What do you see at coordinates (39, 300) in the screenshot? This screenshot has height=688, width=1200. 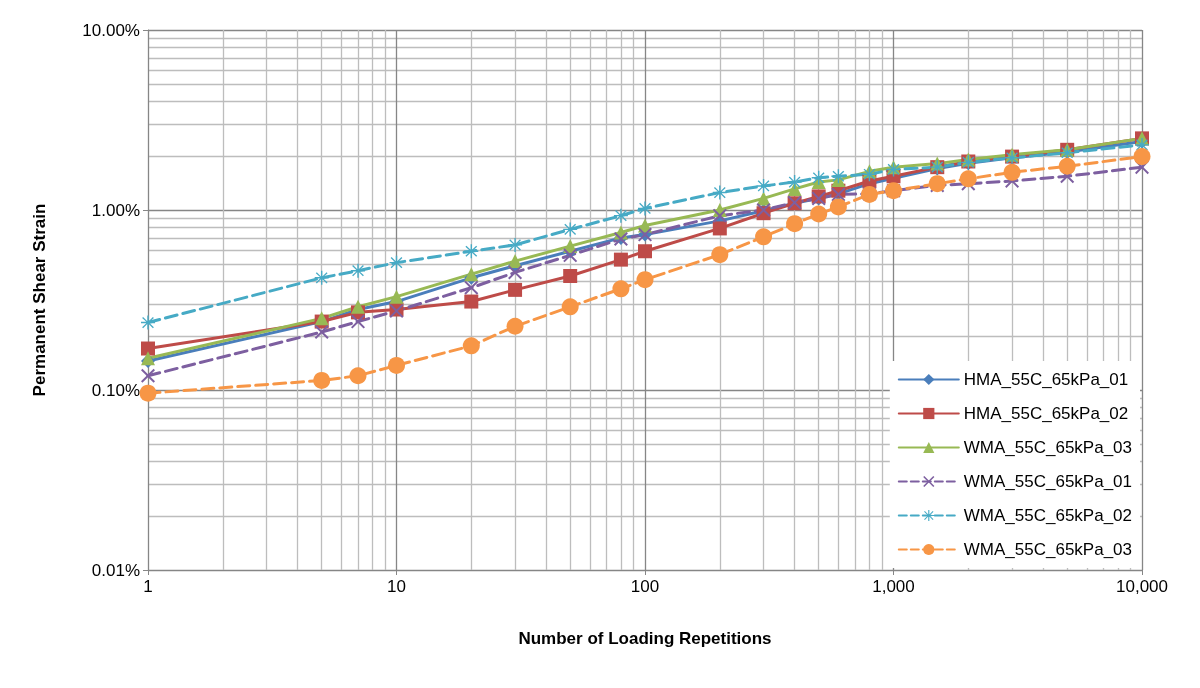 I see `y-axis-title: Permanent Shear Strain` at bounding box center [39, 300].